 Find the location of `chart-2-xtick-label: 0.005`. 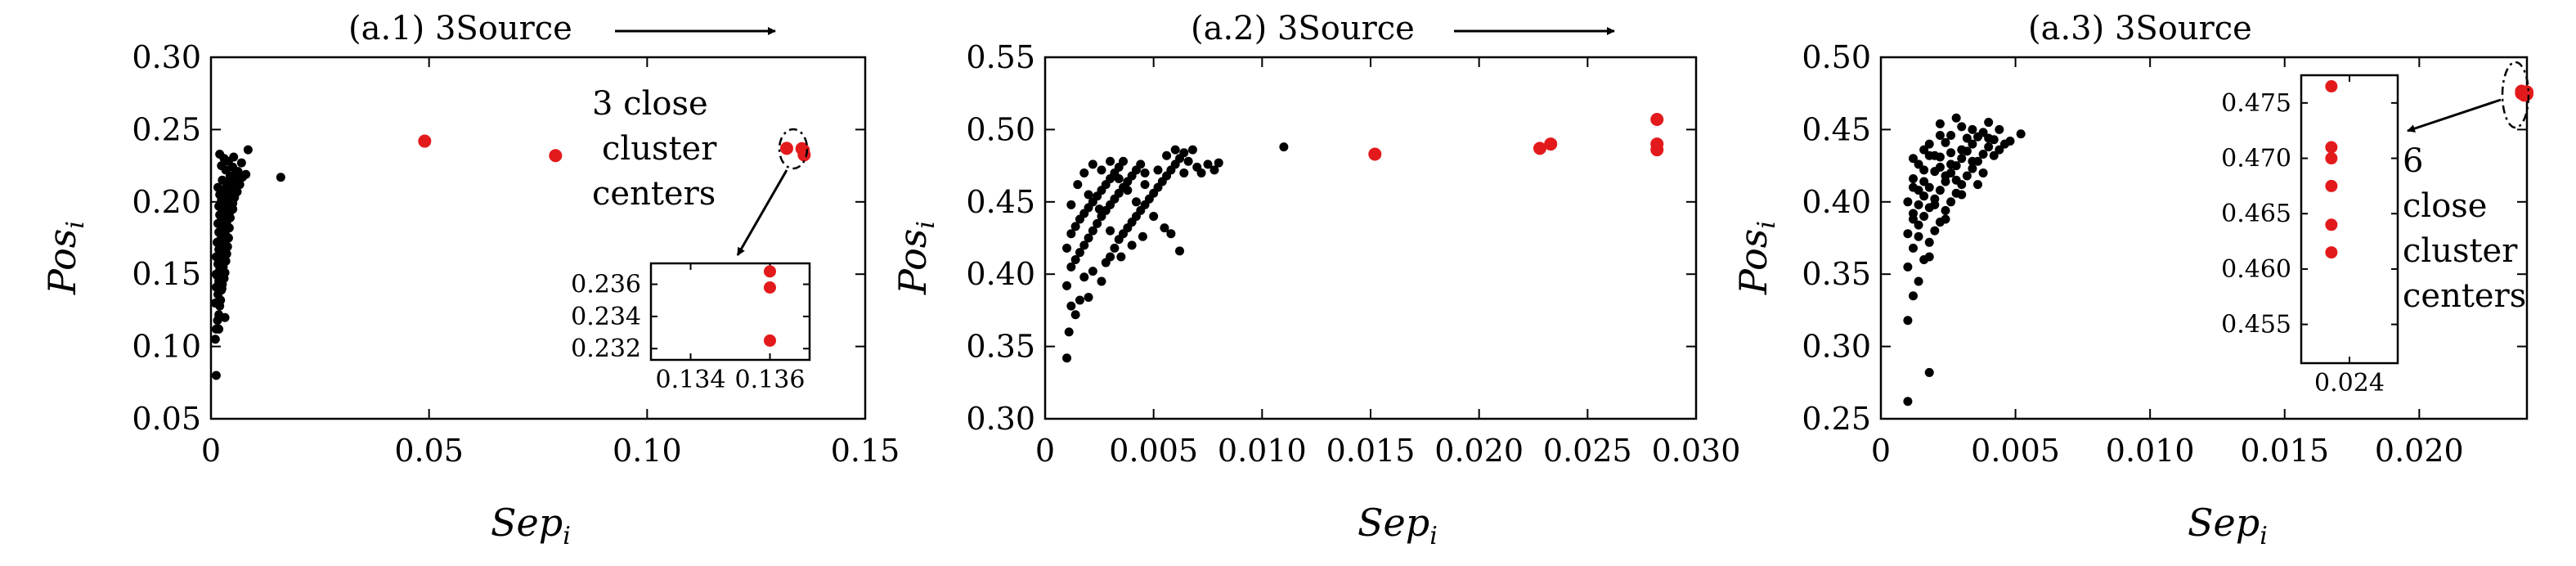

chart-2-xtick-label: 0.005 is located at coordinates (1153, 451).